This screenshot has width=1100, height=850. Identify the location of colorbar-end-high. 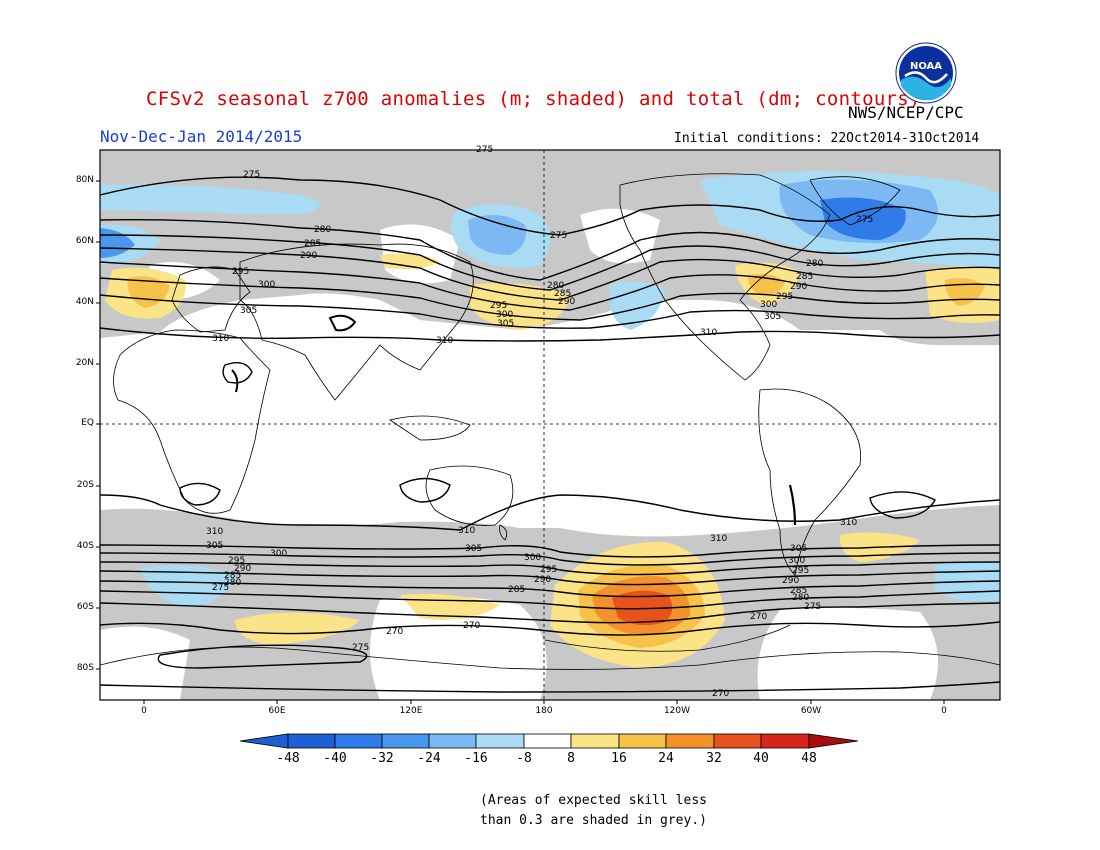
(833, 741).